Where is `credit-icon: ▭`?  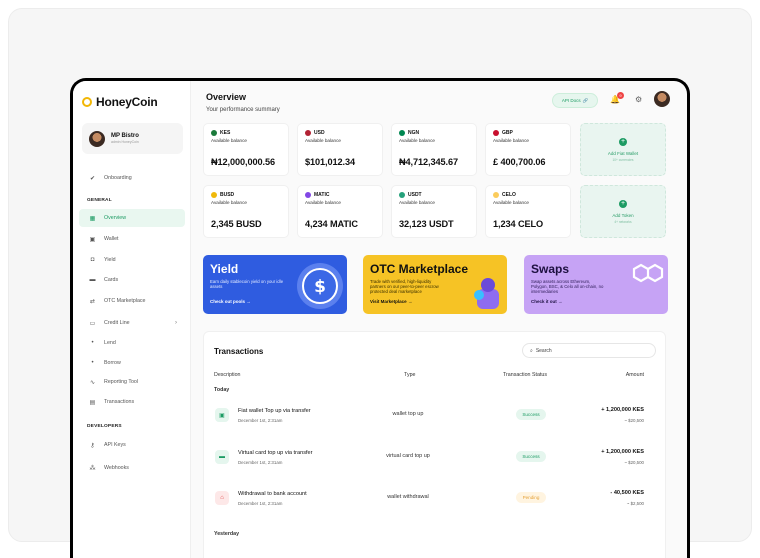
credit-icon: ▭ is located at coordinates (92, 323).